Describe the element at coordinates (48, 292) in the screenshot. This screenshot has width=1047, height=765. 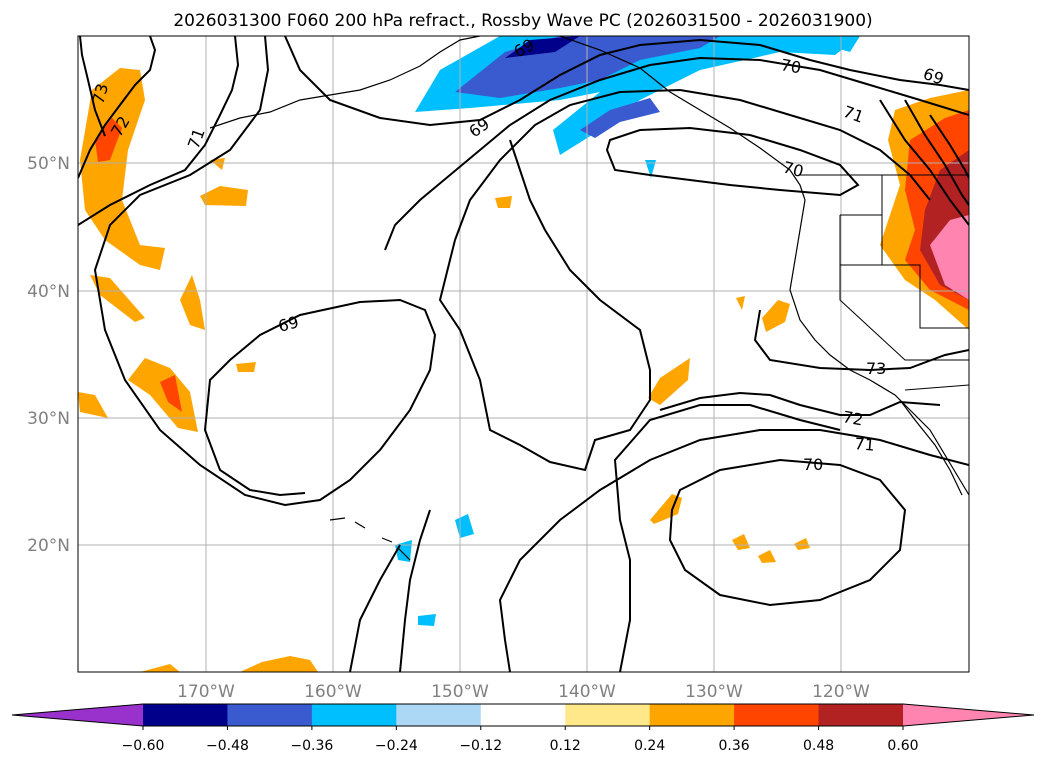
I see `lat-label-40n: 40°N` at that location.